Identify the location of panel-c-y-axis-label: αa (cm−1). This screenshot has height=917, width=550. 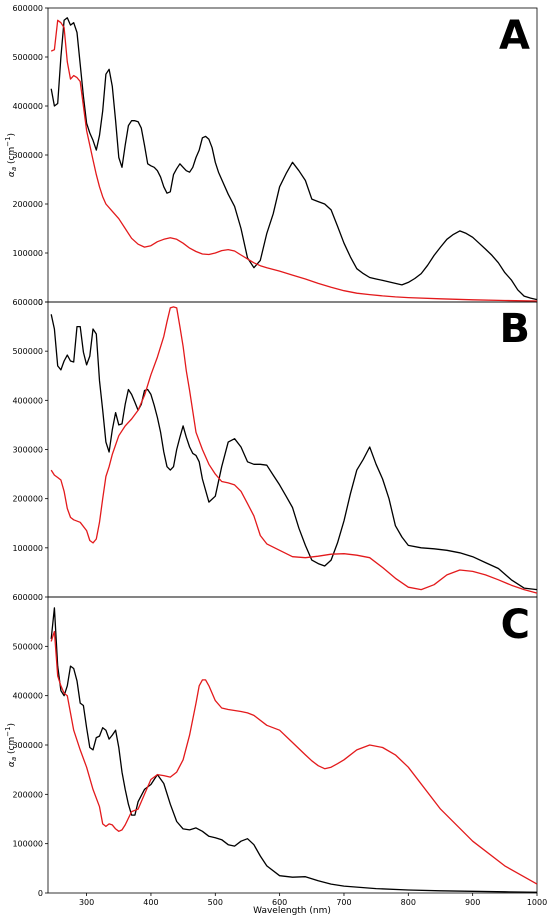
(11, 745).